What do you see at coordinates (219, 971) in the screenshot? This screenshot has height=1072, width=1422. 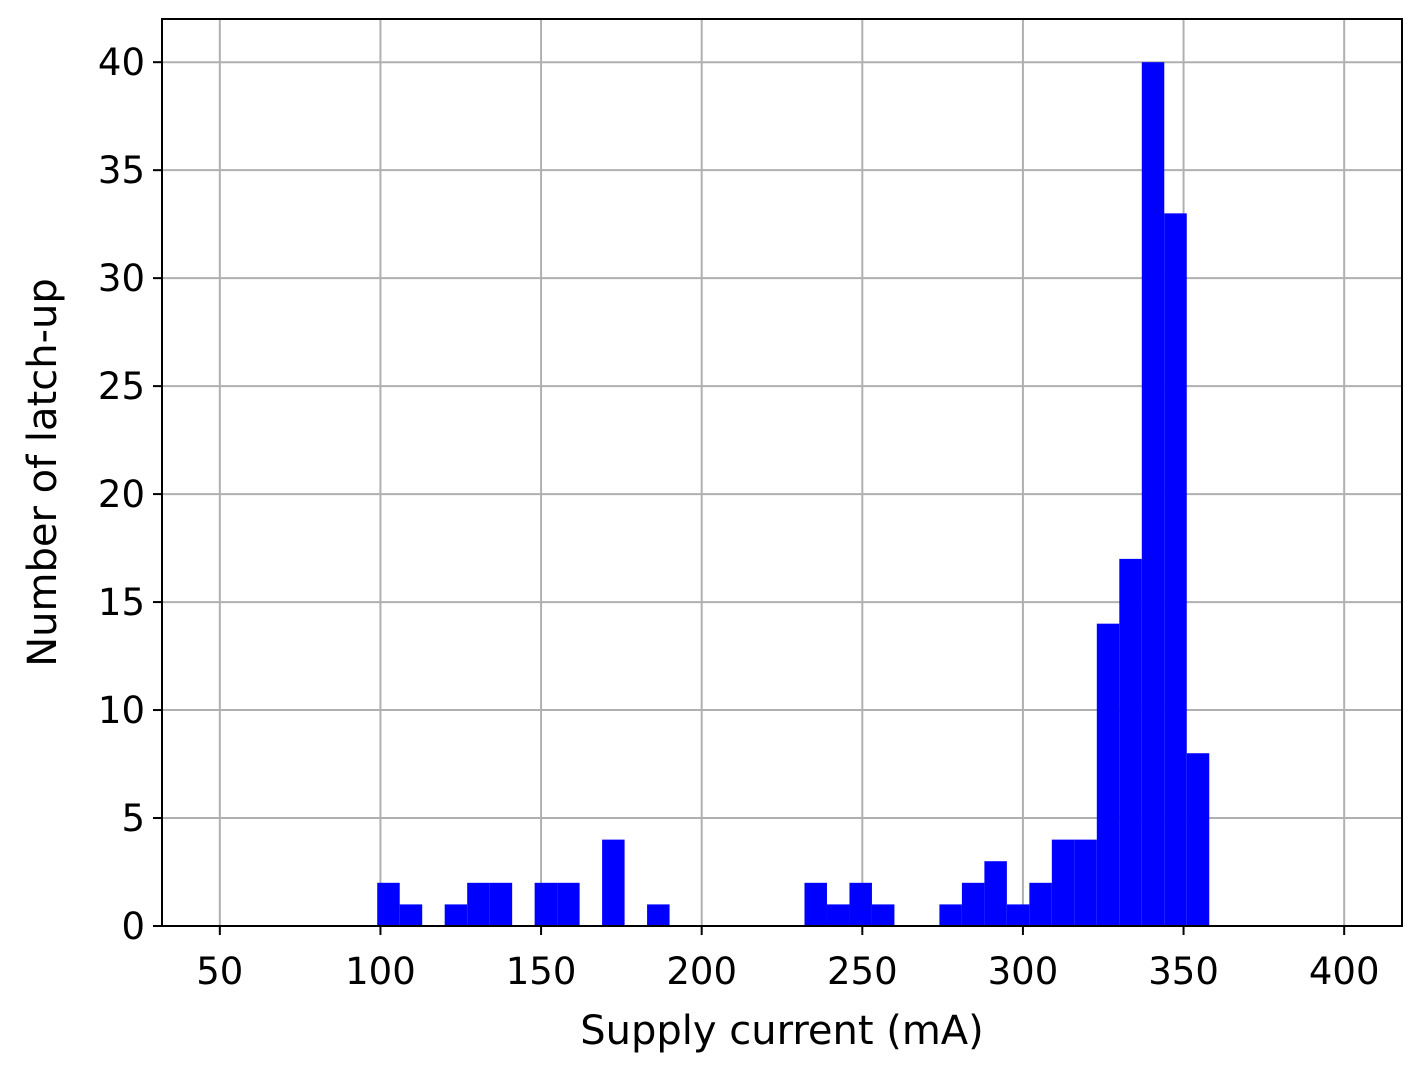 I see `x-tick-label-0: 50` at bounding box center [219, 971].